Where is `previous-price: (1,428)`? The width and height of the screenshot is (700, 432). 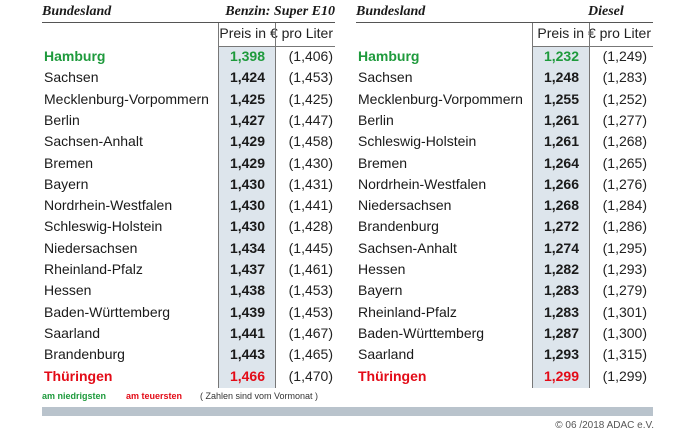
previous-price: (1,428) is located at coordinates (310, 226).